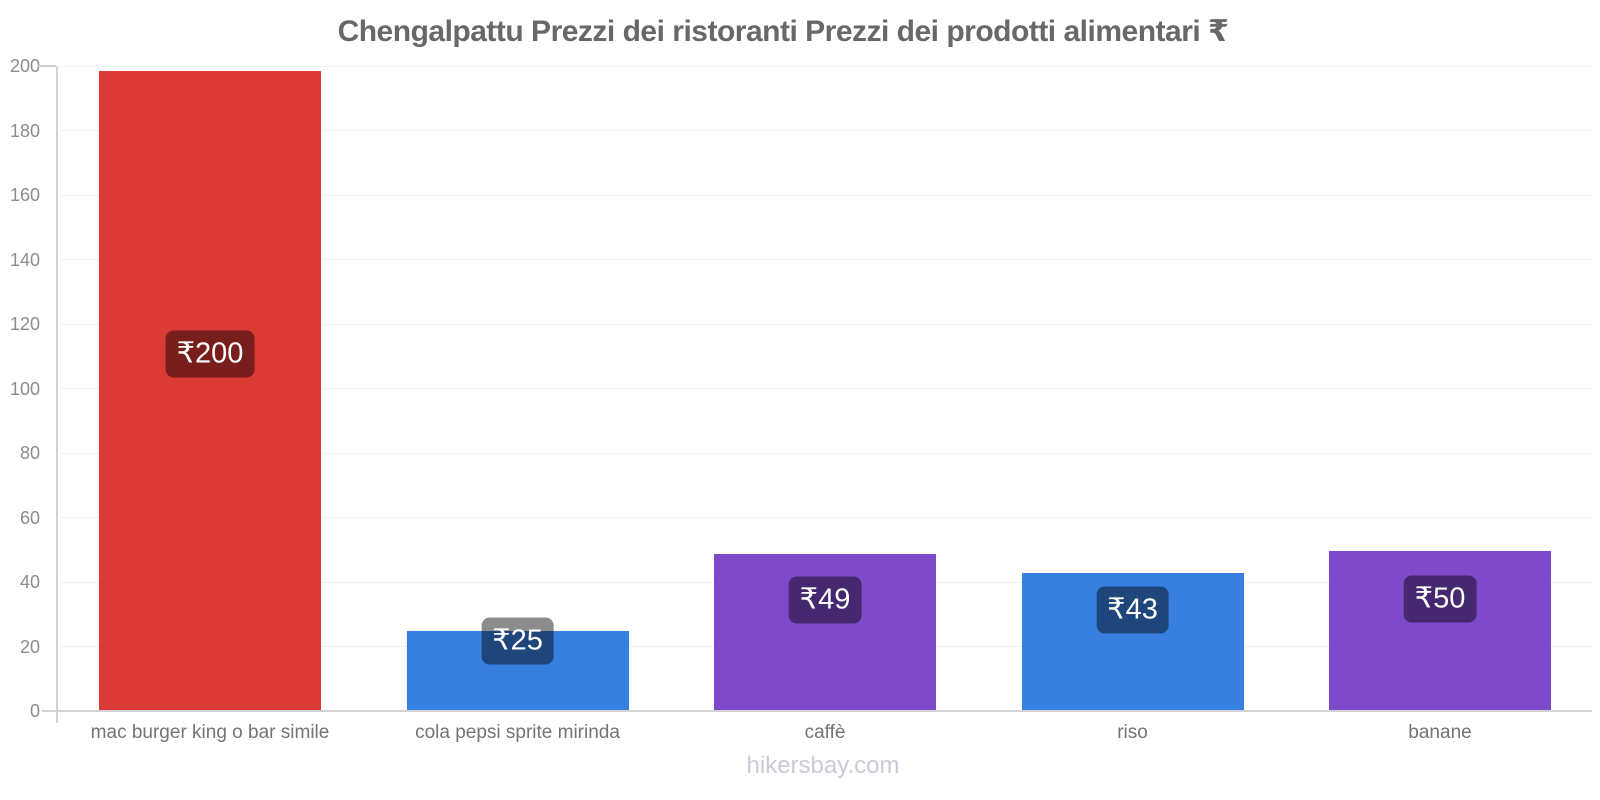 The height and width of the screenshot is (800, 1600). I want to click on bar-3: ₹49, so click(825, 632).